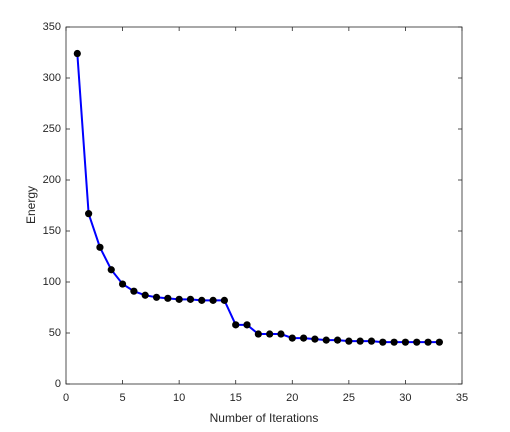 Image resolution: width=510 pixels, height=432 pixels. Describe the element at coordinates (405, 398) in the screenshot. I see `x-tick-label: 30` at that location.